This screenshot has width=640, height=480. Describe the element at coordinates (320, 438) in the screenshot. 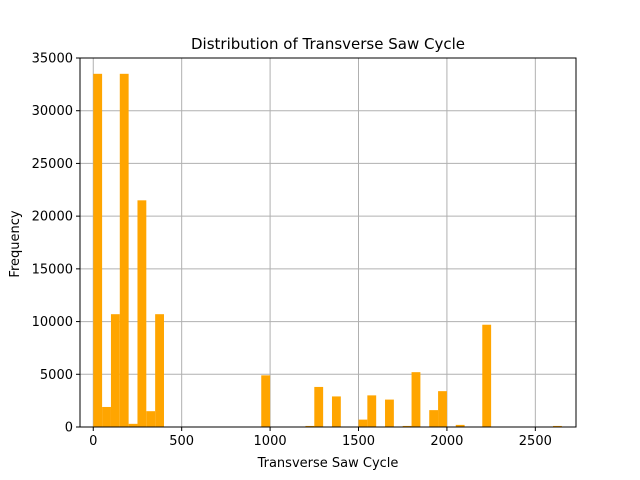

I see `x-axis: 0 500 1000 1500 2000 2500` at that location.